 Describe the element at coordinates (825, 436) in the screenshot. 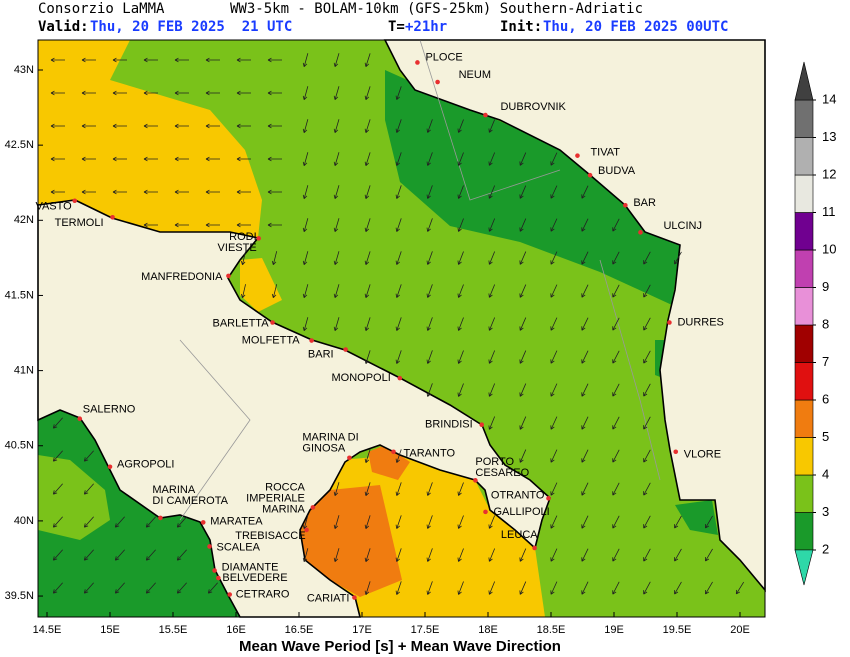

I see `colorbar-label: 5` at that location.